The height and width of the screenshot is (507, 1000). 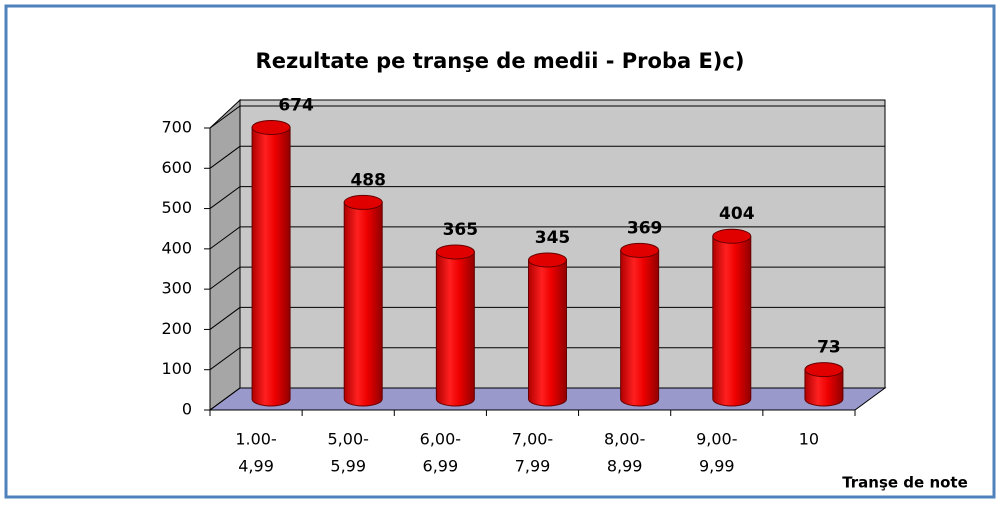 What do you see at coordinates (716, 439) in the screenshot?
I see `x-tick-label: 9,00-` at bounding box center [716, 439].